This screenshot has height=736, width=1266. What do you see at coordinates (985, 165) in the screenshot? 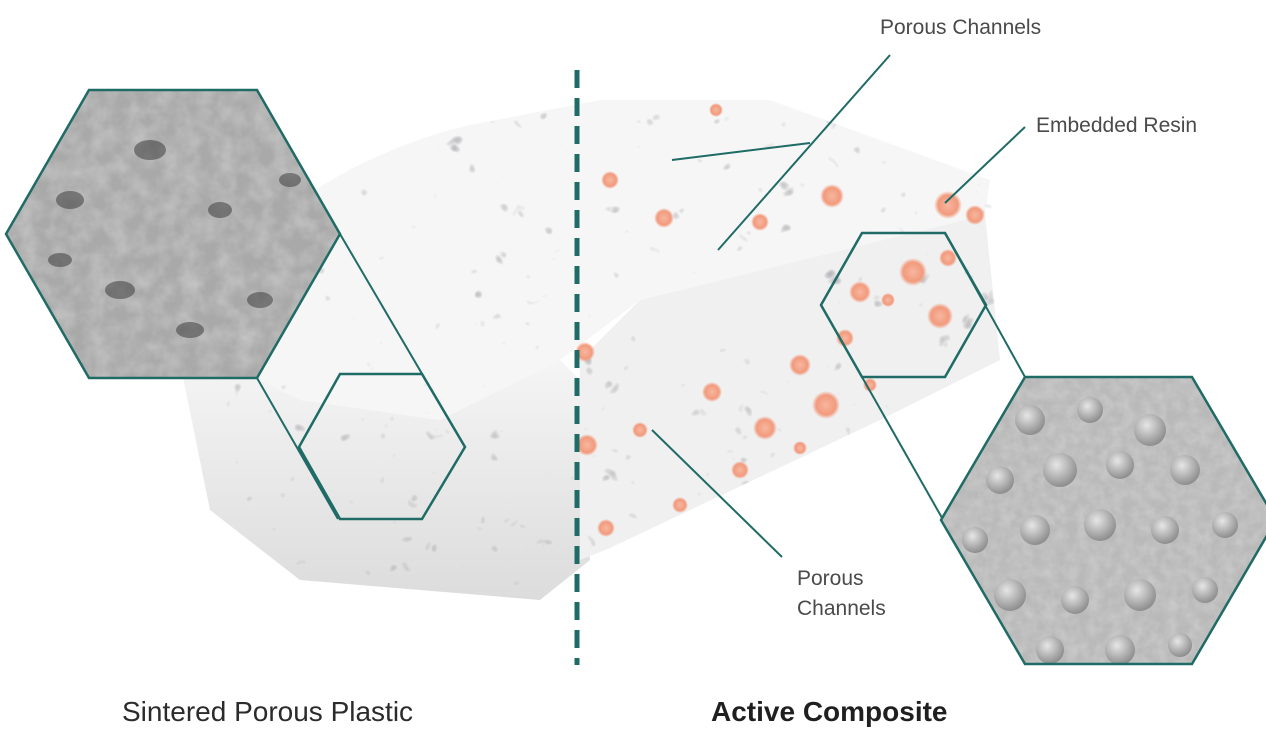
I see `leader-embedded-resin` at bounding box center [985, 165].